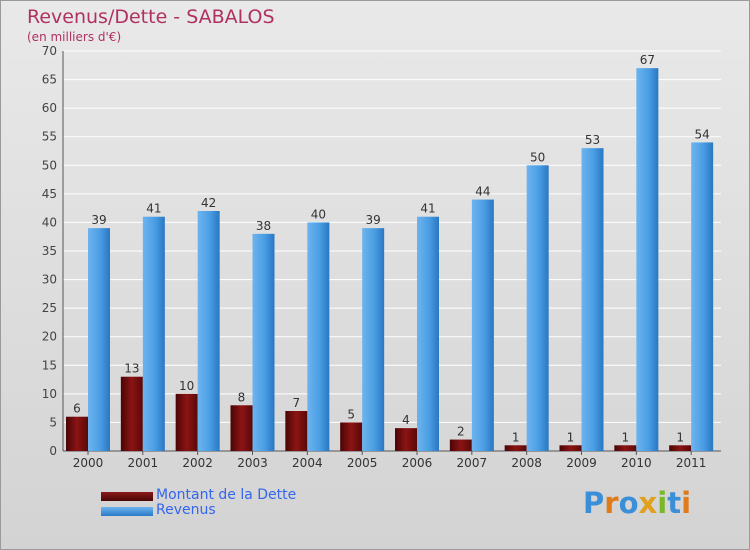 The height and width of the screenshot is (550, 750). Describe the element at coordinates (49, 165) in the screenshot. I see `y-tick-label: 50` at that location.